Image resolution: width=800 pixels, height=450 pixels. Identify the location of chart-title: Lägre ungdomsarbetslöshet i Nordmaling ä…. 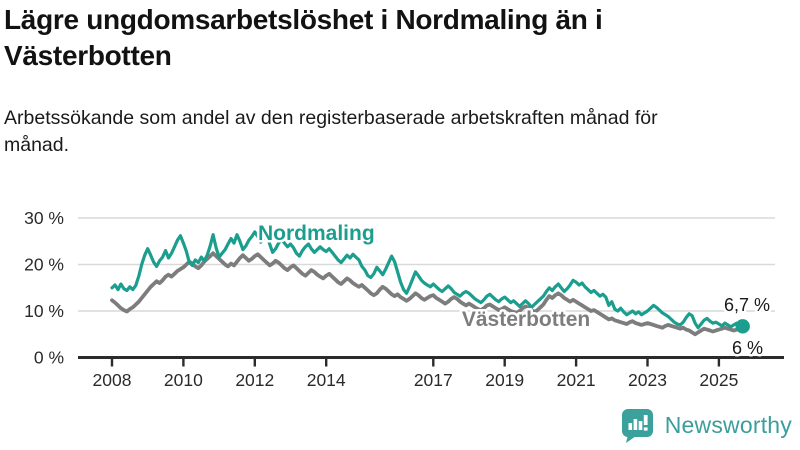
(303, 38).